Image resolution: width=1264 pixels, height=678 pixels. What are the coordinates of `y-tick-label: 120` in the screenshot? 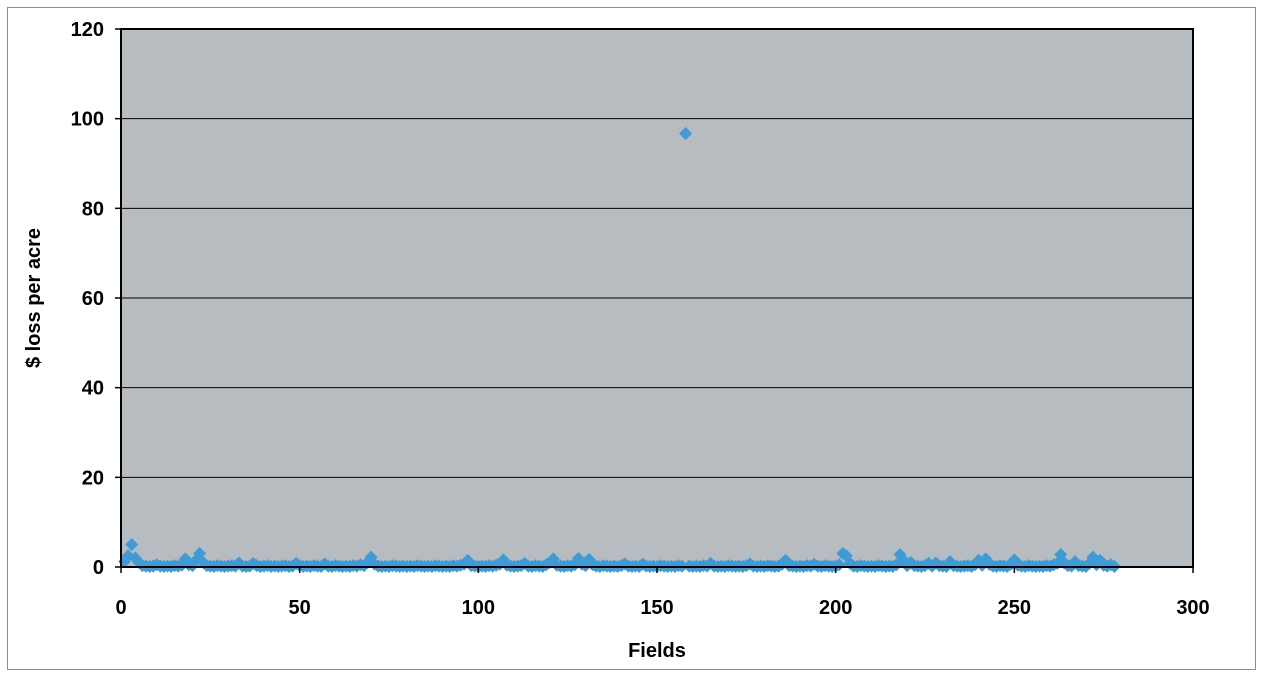 It's located at (87, 30).